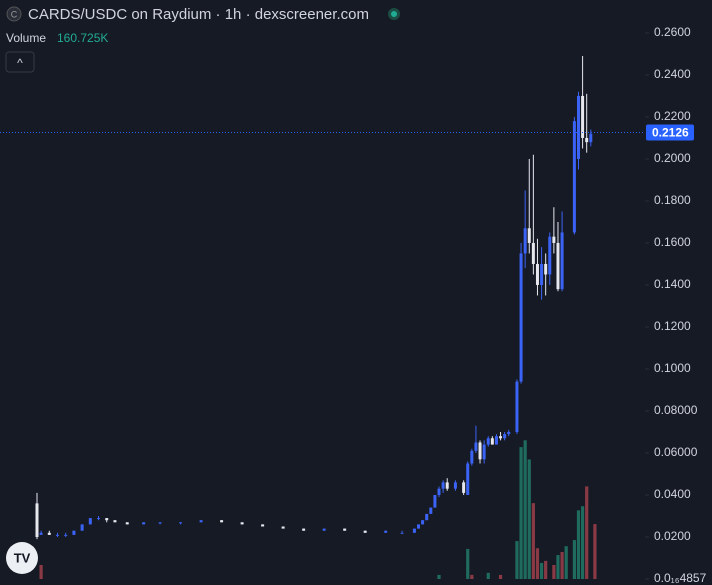 The image size is (712, 585). I want to click on tv-logo-text: TV, so click(22, 557).